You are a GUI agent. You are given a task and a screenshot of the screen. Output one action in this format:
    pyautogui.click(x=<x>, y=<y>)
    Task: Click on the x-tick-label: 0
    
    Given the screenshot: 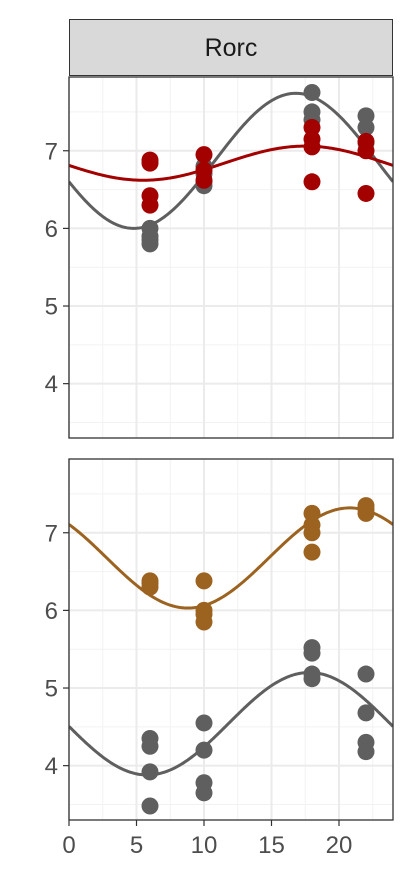 What is the action you would take?
    pyautogui.click(x=68, y=845)
    